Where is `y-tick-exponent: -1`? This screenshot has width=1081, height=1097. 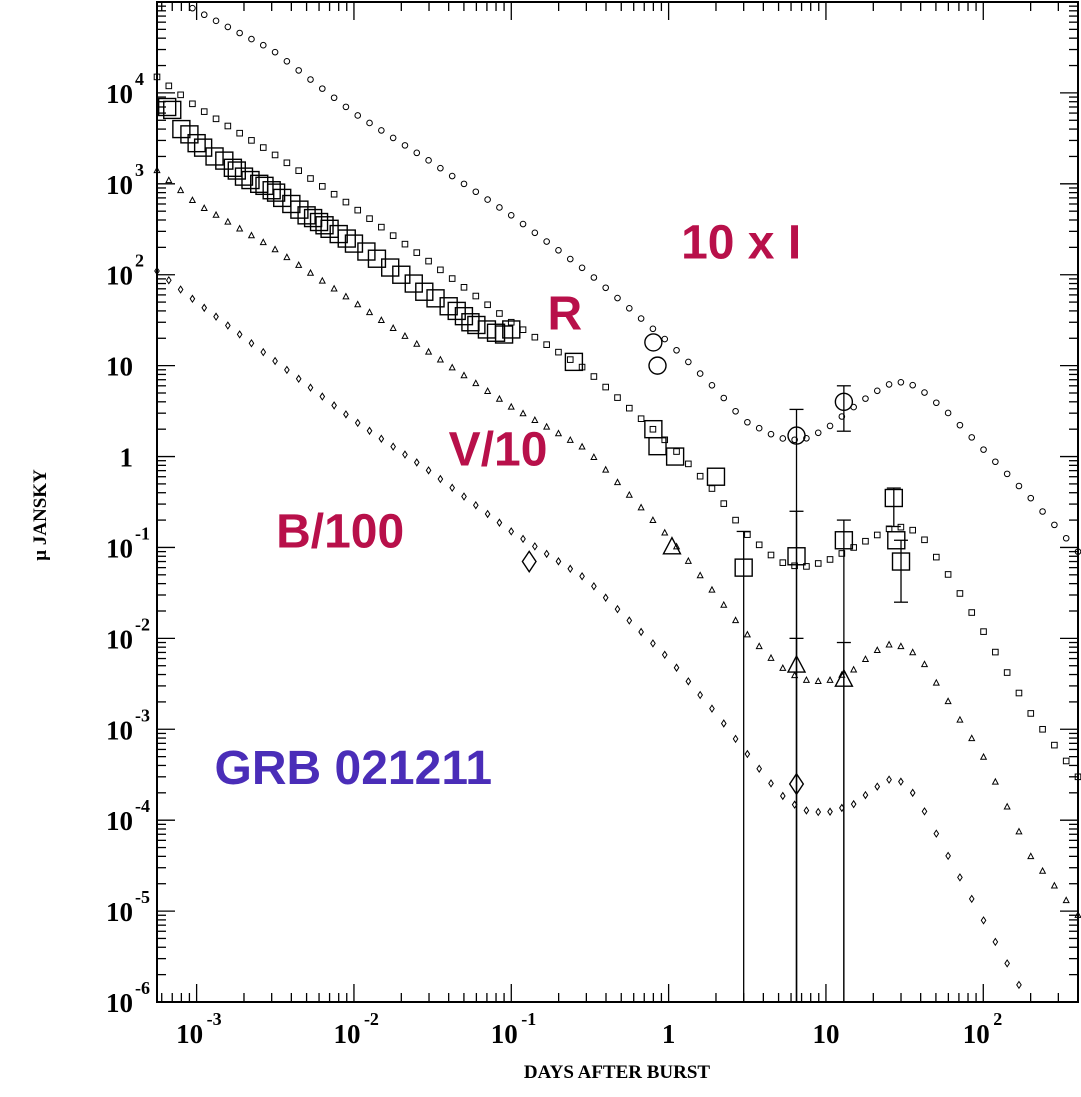 y-tick-exponent: -1 is located at coordinates (142, 533).